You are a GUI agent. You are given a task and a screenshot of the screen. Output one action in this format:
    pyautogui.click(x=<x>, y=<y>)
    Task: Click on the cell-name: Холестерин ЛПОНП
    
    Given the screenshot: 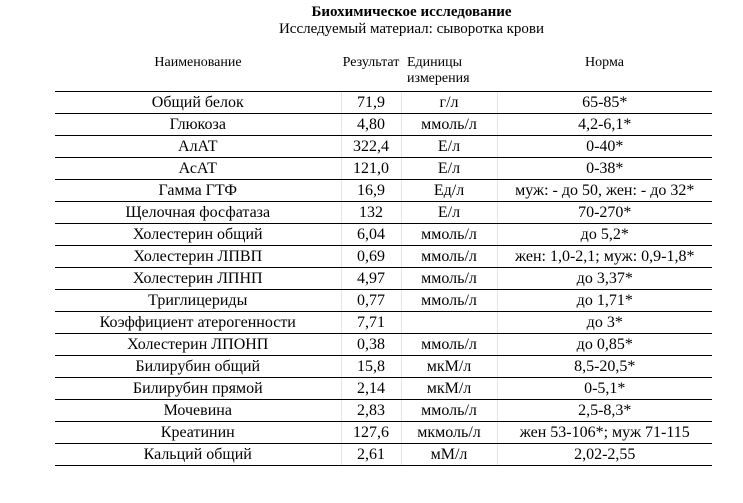 What is the action you would take?
    pyautogui.click(x=198, y=344)
    